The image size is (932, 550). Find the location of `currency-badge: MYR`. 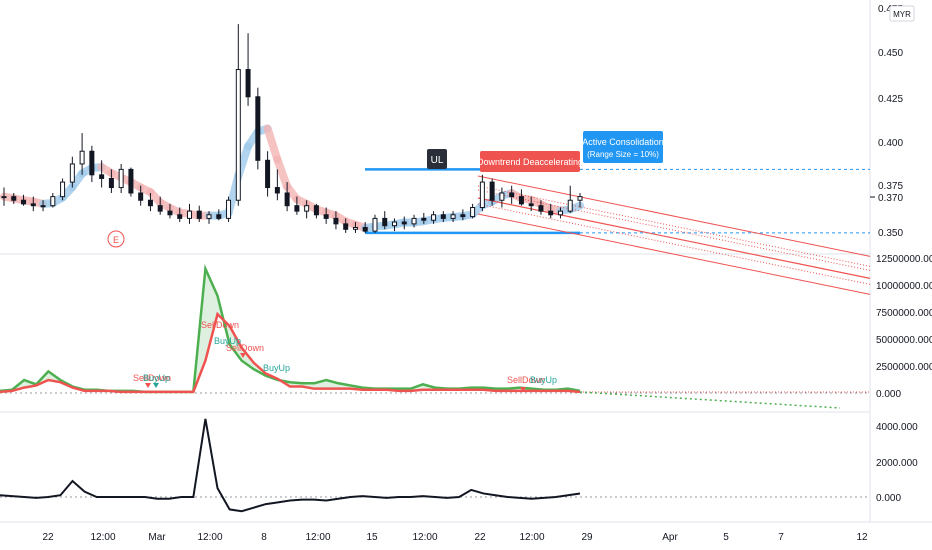

currency-badge: MYR is located at coordinates (902, 13).